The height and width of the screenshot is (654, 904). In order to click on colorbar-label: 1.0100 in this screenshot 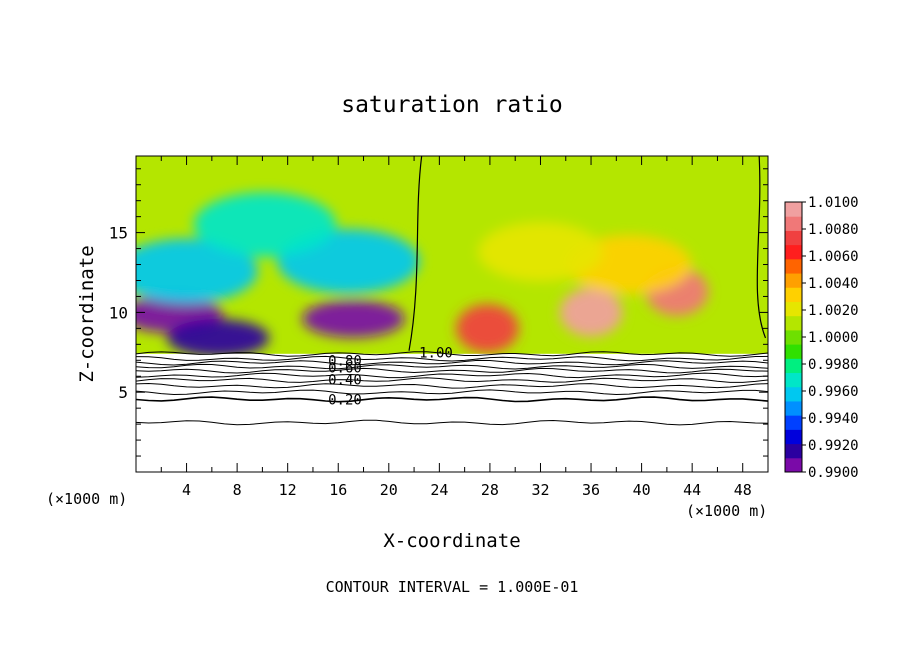, I will do `click(833, 203)`.